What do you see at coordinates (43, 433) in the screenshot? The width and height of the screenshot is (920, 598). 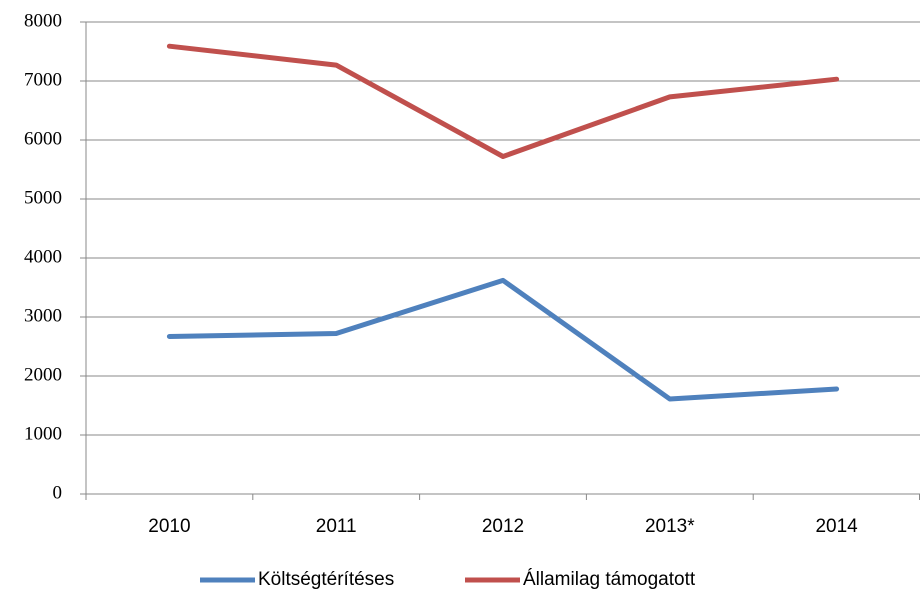 I see `y-tick-label: 1000` at bounding box center [43, 433].